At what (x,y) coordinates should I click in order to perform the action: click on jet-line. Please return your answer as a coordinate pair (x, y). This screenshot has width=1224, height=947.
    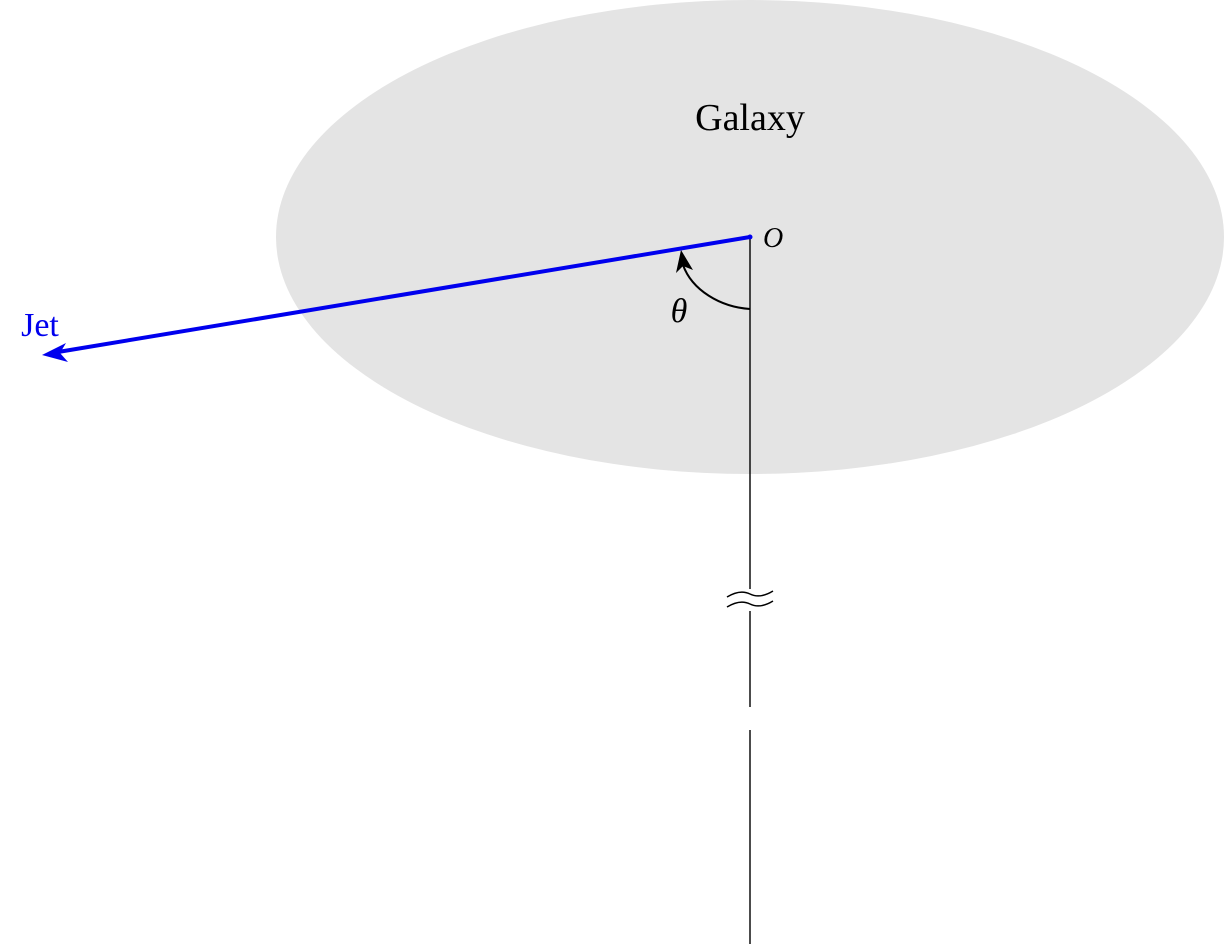
    Looking at the image, I should click on (404, 294).